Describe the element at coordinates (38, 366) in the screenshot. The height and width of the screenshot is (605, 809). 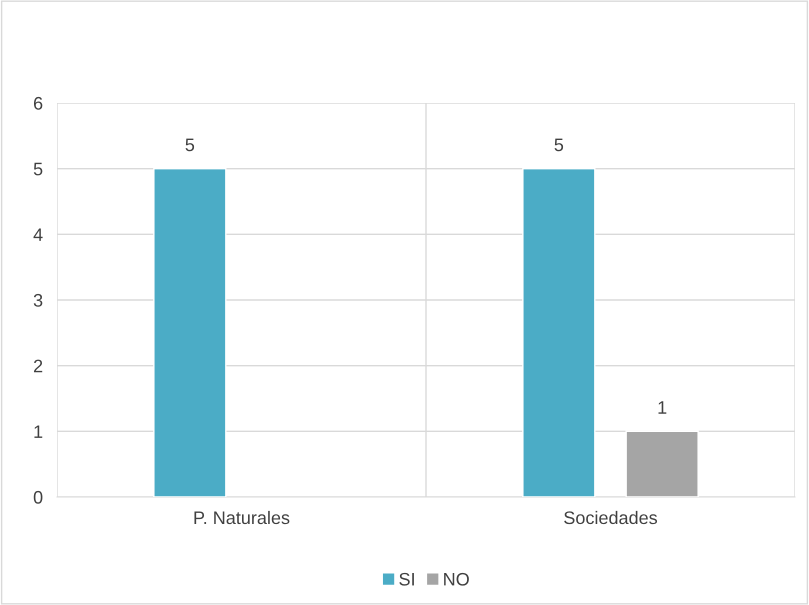
I see `y-tick-label: 2` at that location.